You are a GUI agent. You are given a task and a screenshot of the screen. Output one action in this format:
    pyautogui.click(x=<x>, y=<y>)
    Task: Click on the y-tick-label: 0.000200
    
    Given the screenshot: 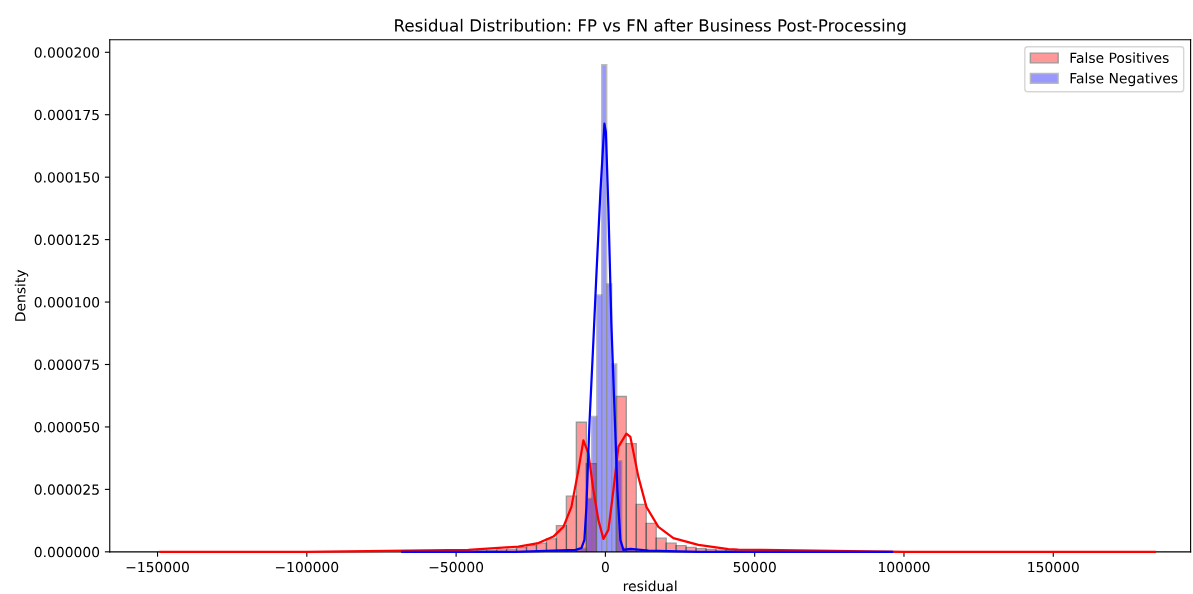 What is the action you would take?
    pyautogui.click(x=67, y=52)
    